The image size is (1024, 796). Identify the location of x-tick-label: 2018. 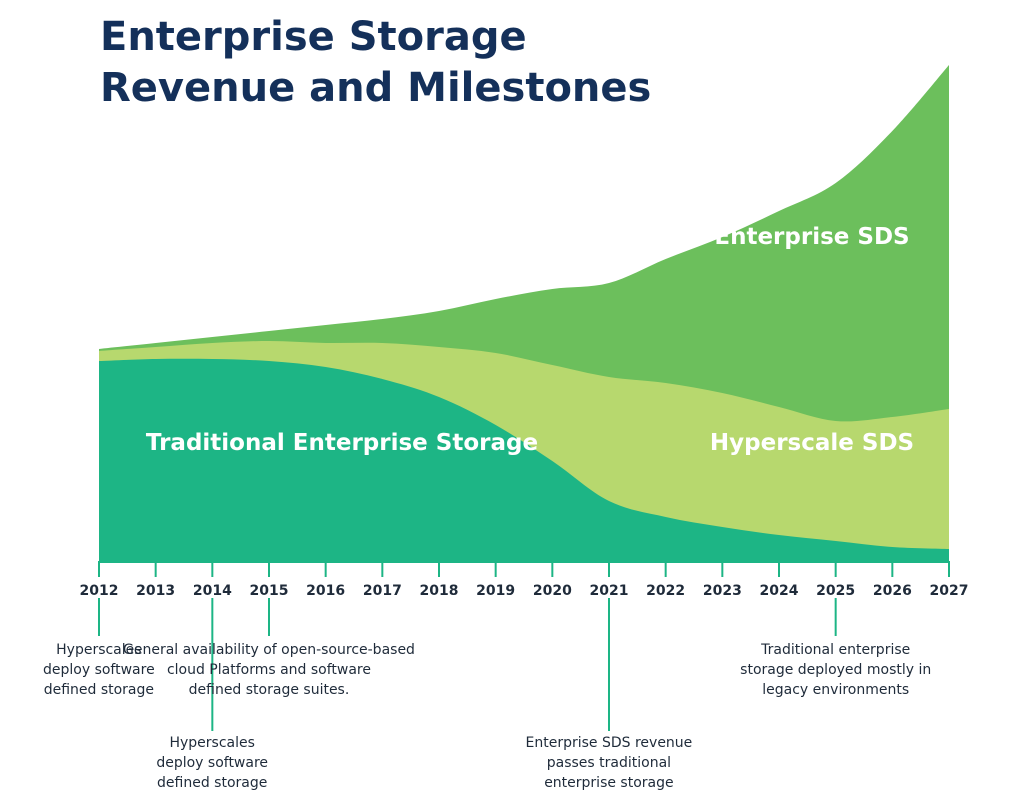
(439, 591).